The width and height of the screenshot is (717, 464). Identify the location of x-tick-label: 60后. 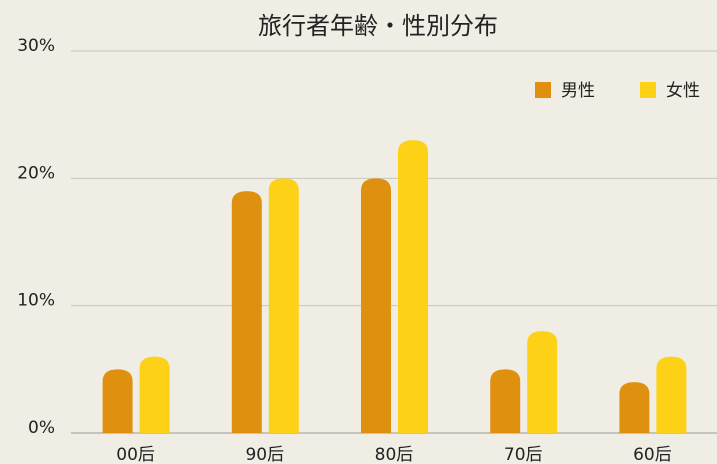
(652, 454).